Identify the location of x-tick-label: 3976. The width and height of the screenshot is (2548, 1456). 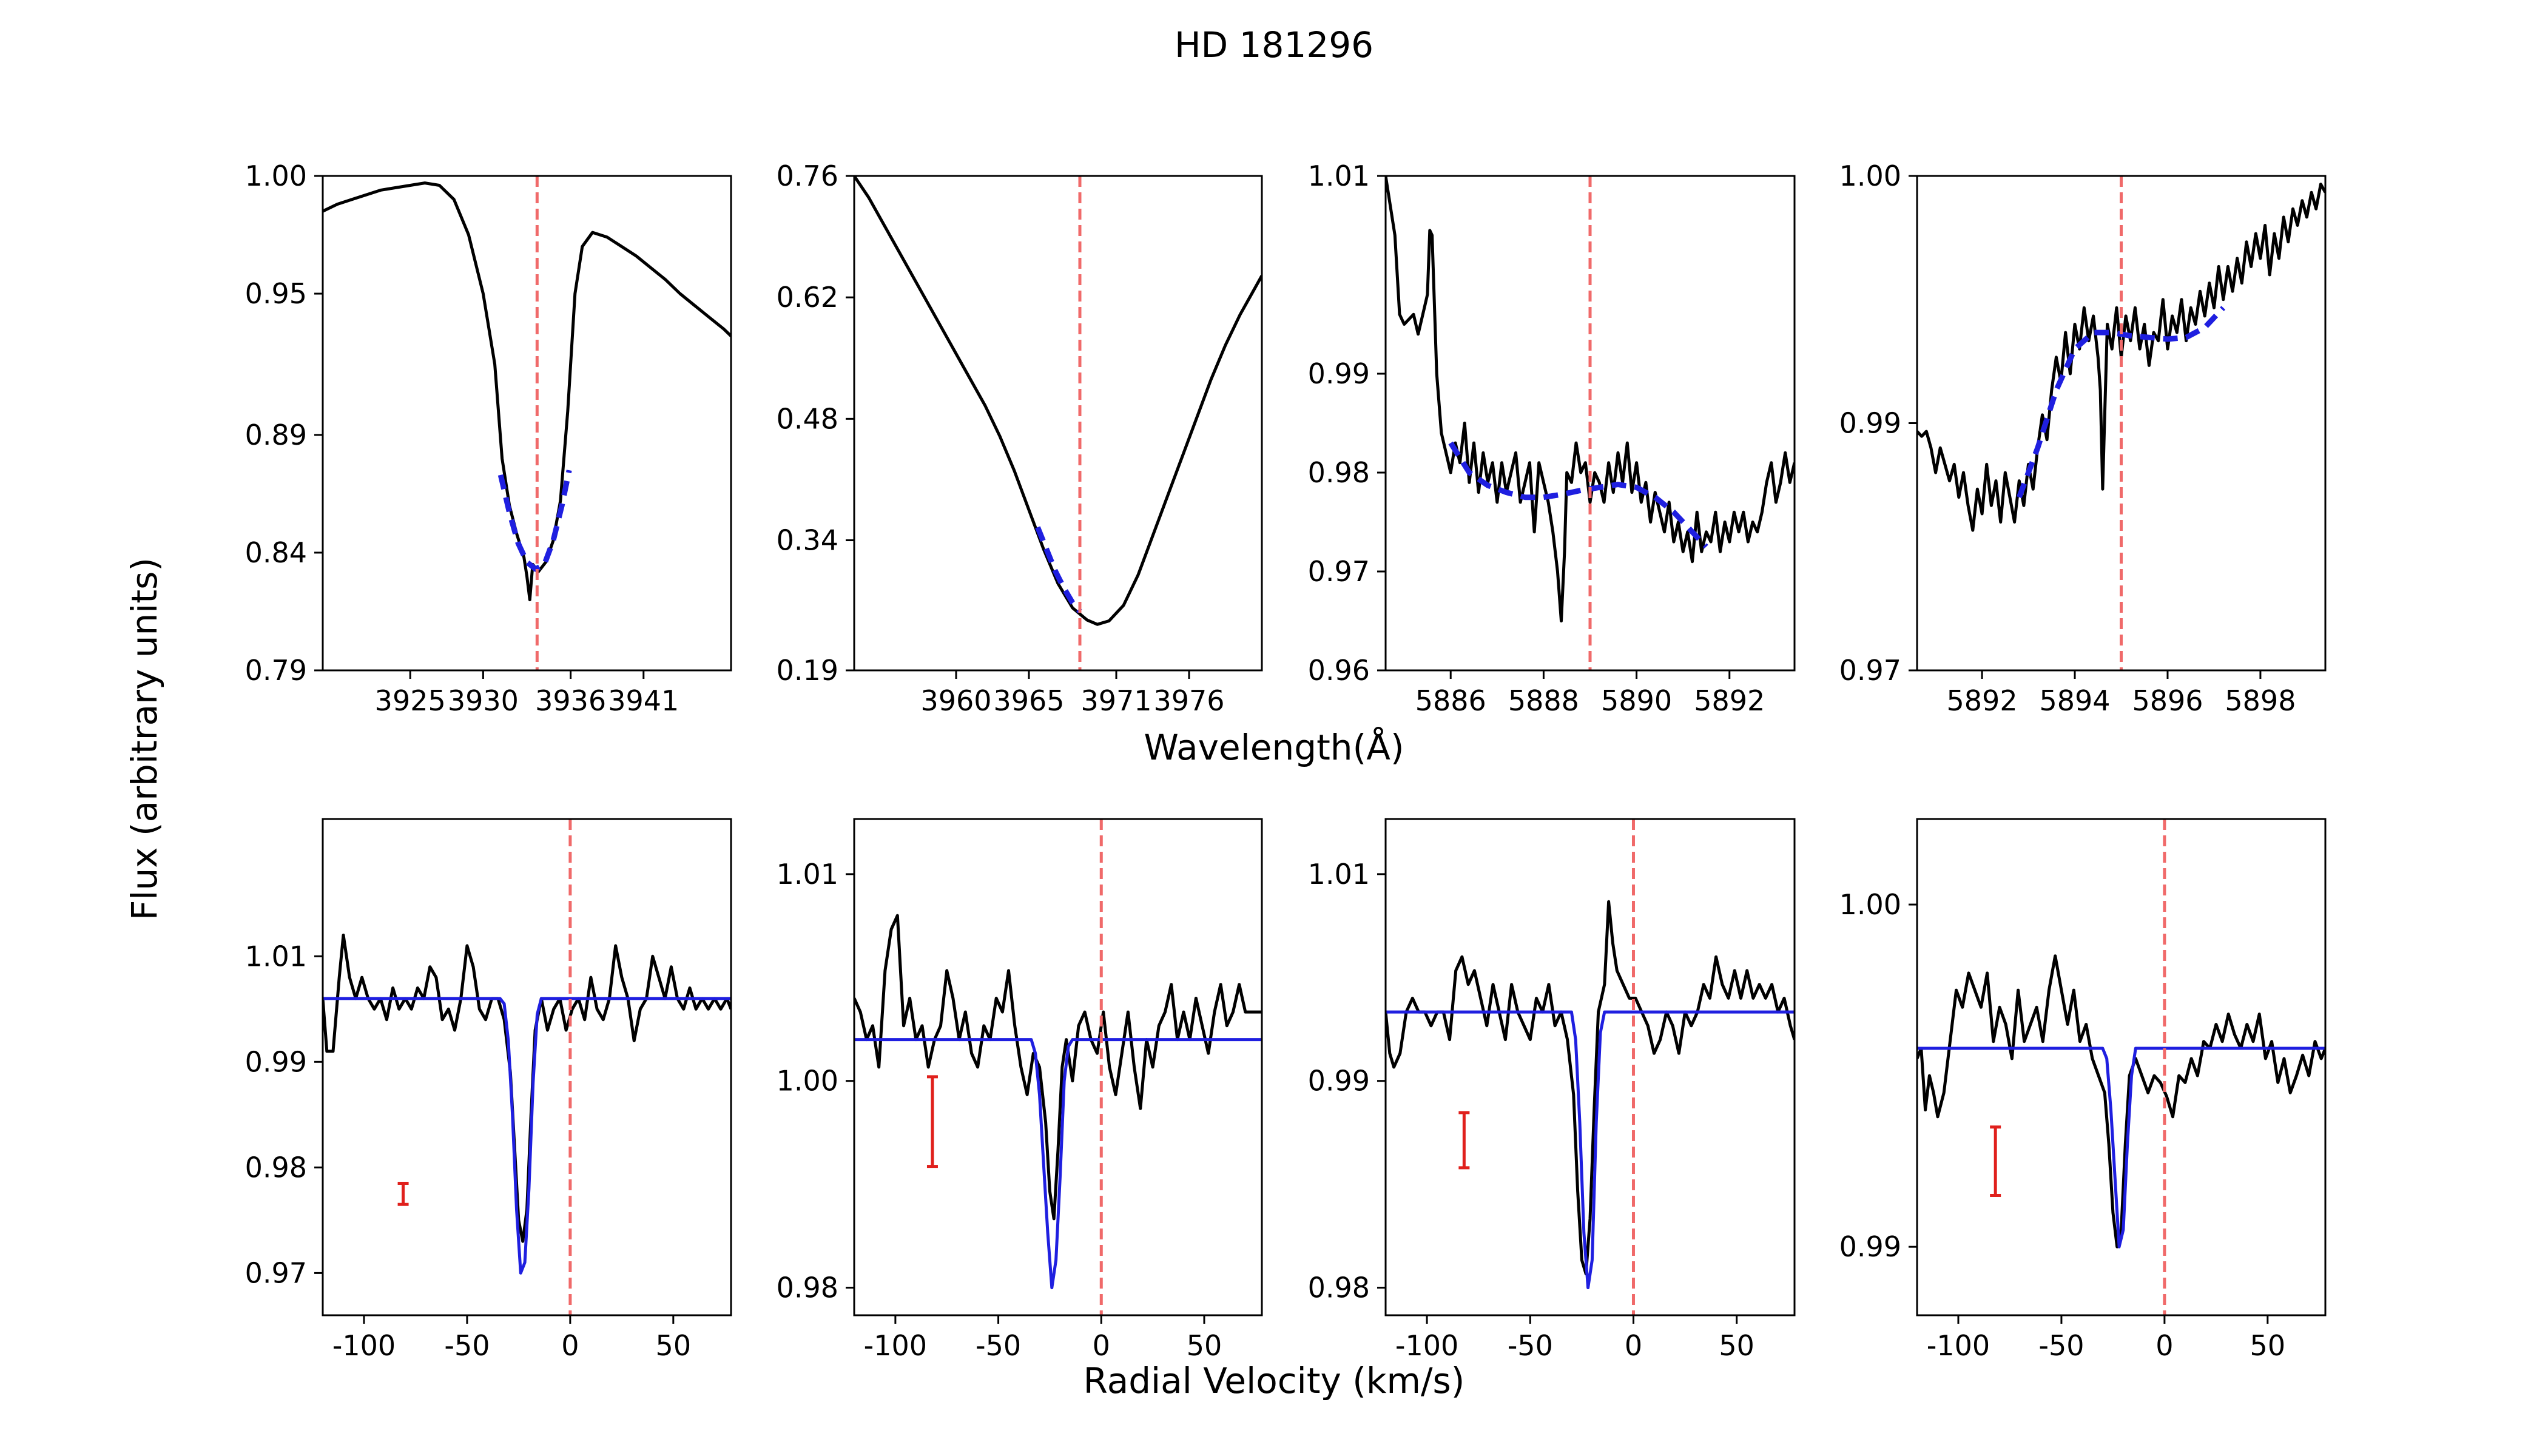
(1188, 700).